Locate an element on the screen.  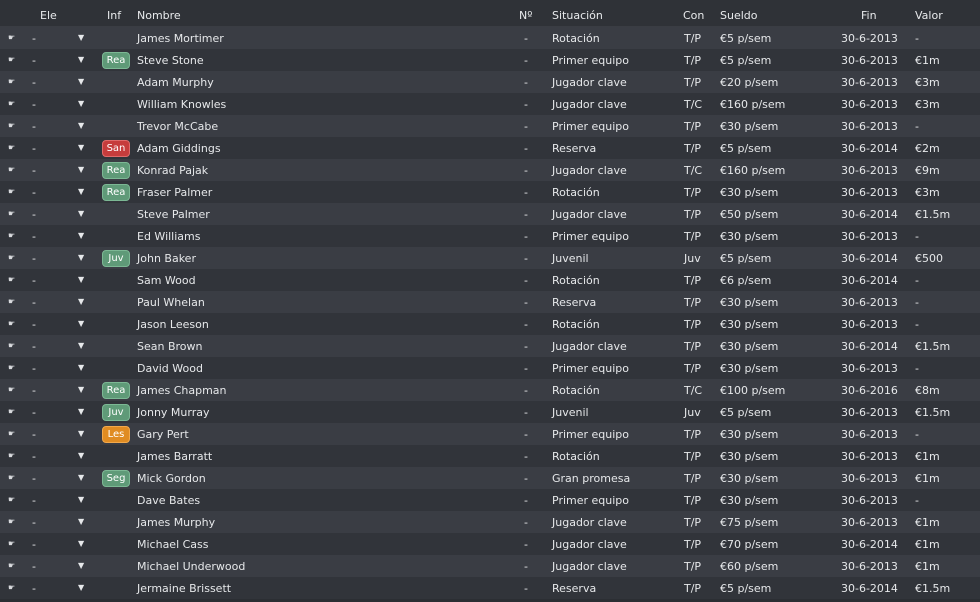
column-header-valor: Valor is located at coordinates (929, 15).